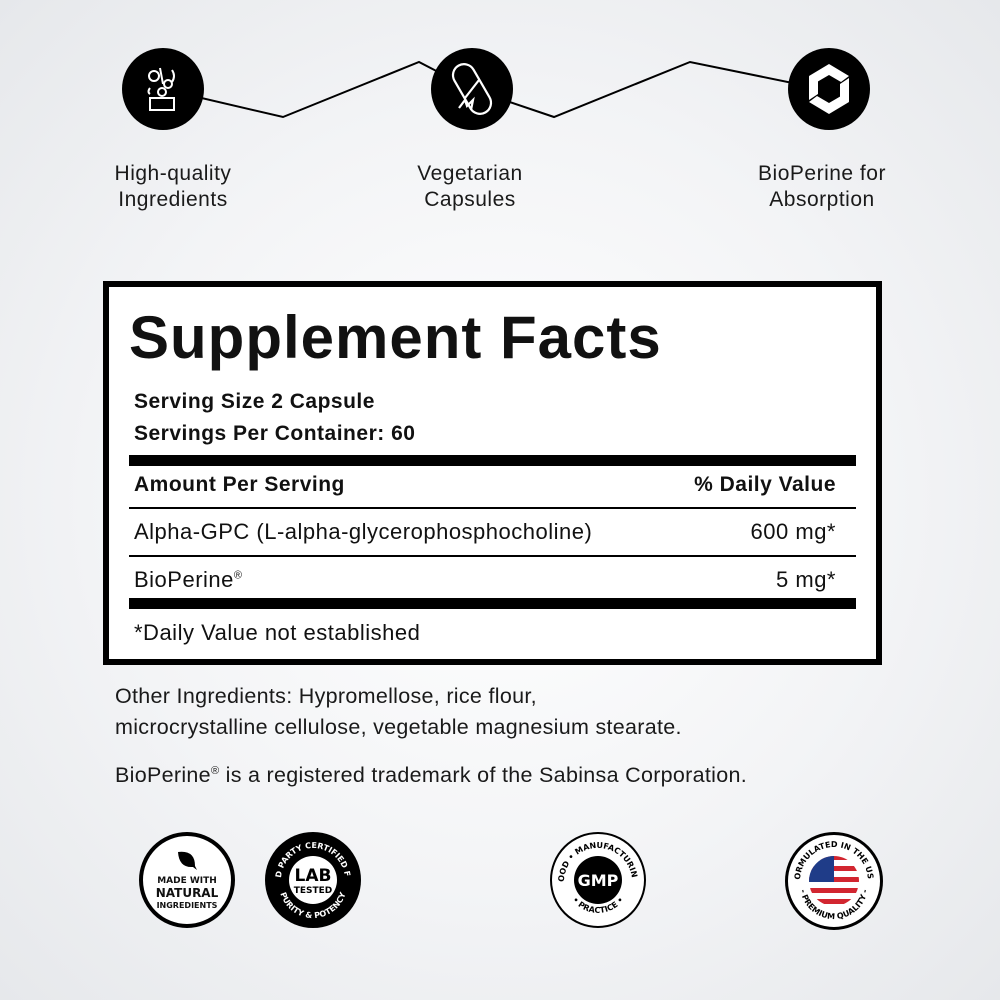 The image size is (1000, 1000). Describe the element at coordinates (470, 186) in the screenshot. I see `feature-label-capsules: Vegetarian Capsules` at that location.